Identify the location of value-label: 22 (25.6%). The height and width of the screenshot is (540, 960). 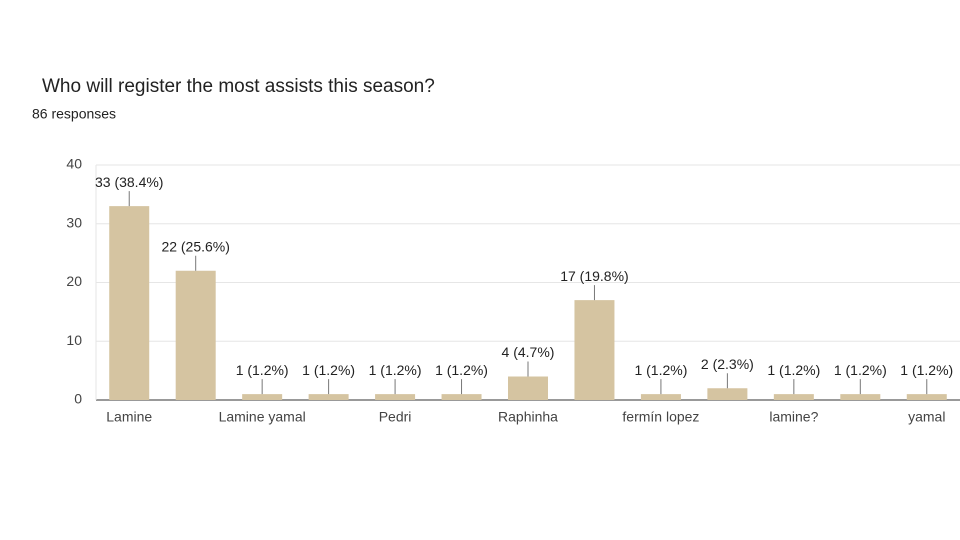
(195, 246).